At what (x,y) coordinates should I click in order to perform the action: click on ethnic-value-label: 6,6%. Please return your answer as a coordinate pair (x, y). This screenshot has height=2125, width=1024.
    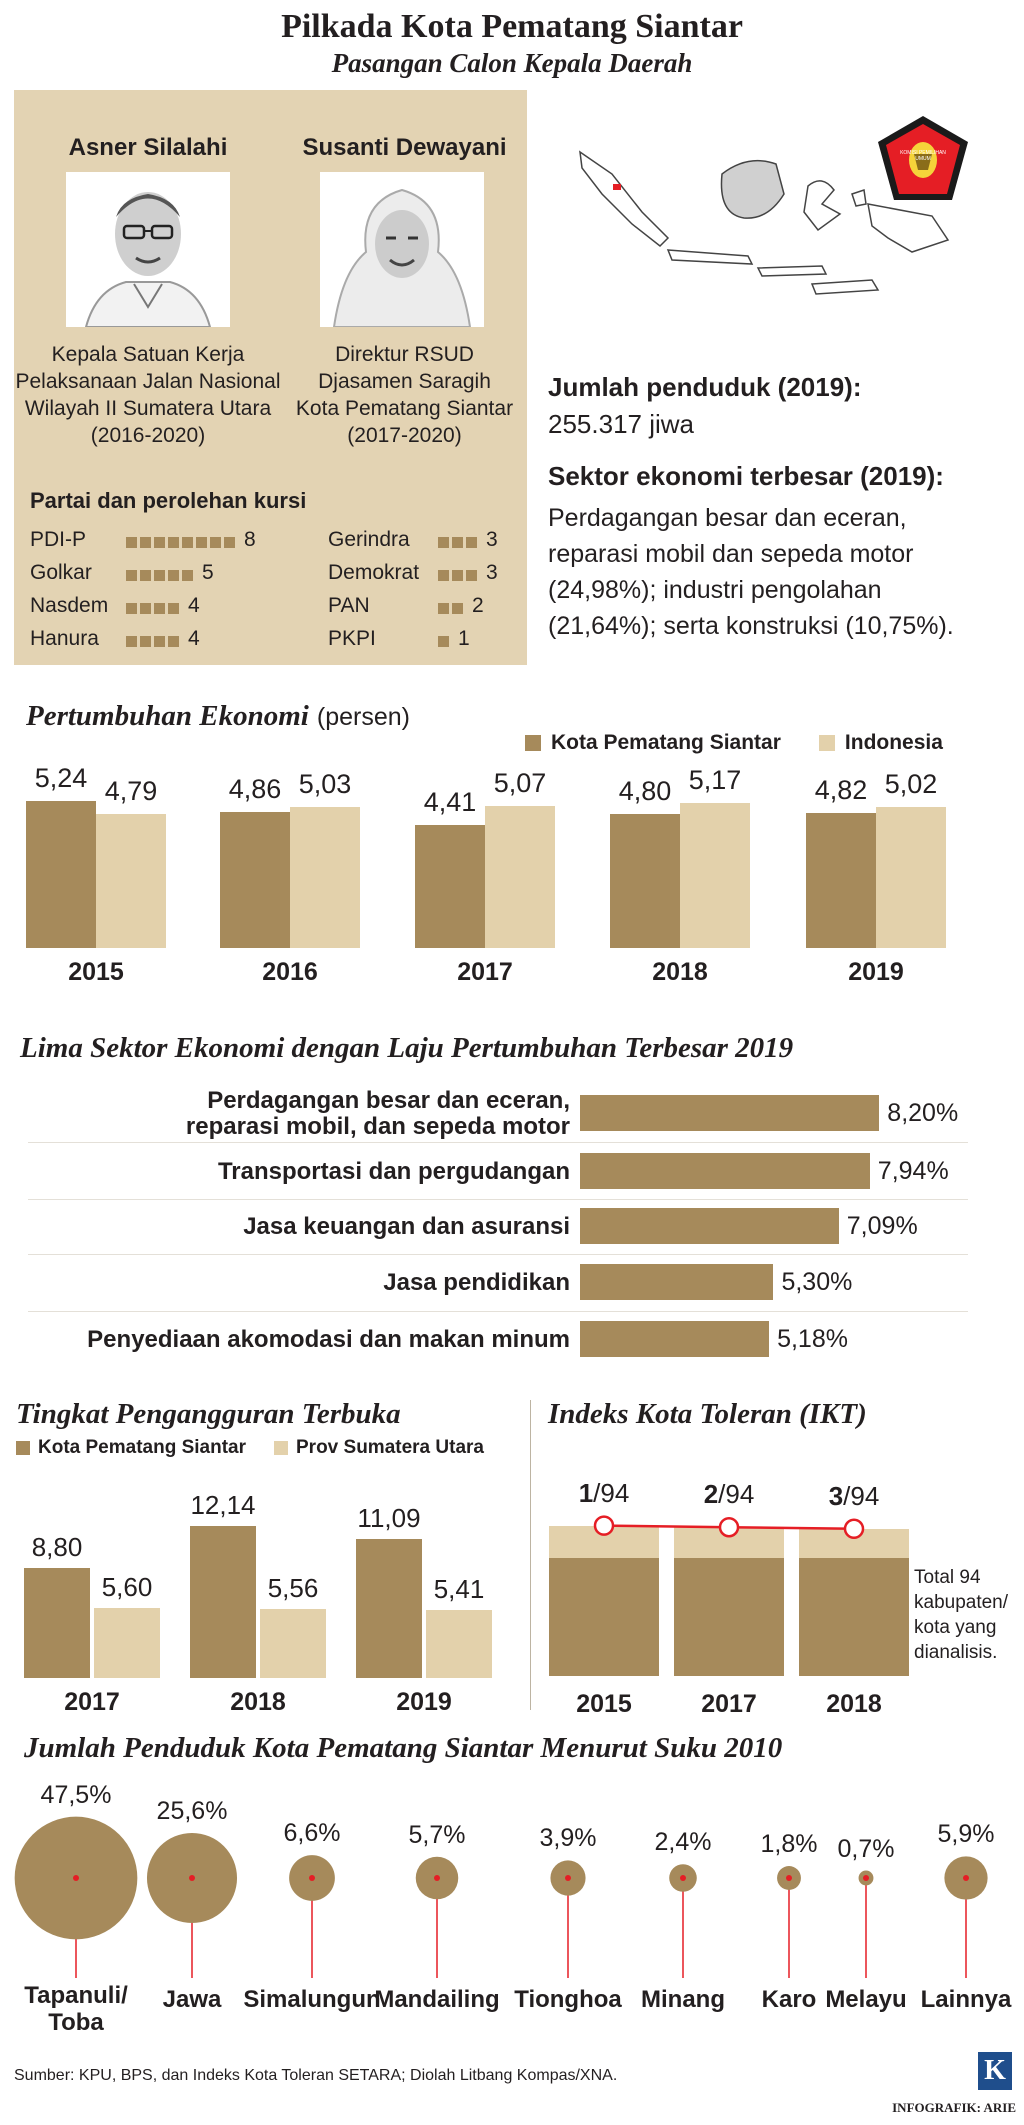
    Looking at the image, I should click on (312, 1833).